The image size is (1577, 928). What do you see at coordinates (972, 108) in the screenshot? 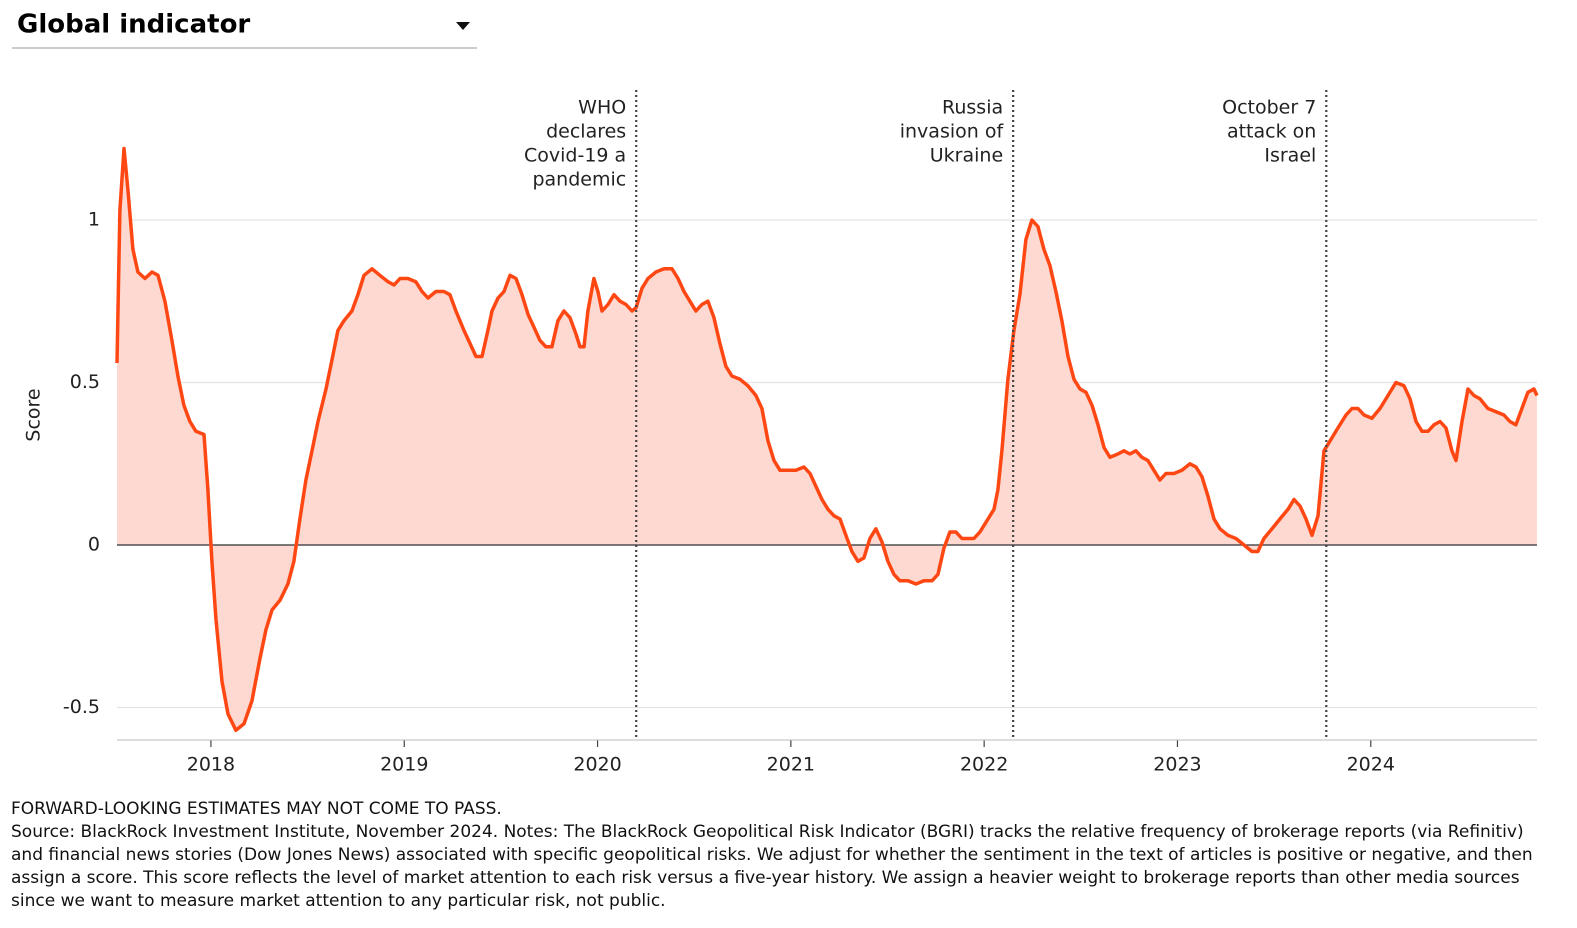
I see `event-label: Russia` at bounding box center [972, 108].